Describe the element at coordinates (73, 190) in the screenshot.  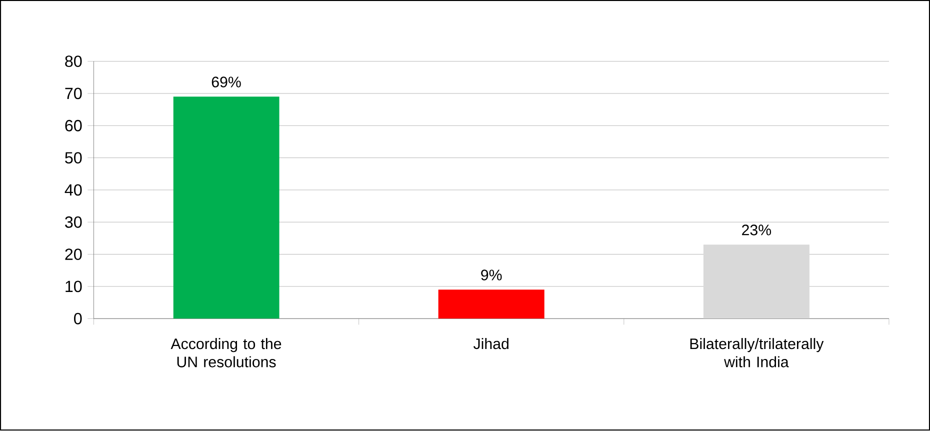
I see `y-tick-label: 40` at that location.